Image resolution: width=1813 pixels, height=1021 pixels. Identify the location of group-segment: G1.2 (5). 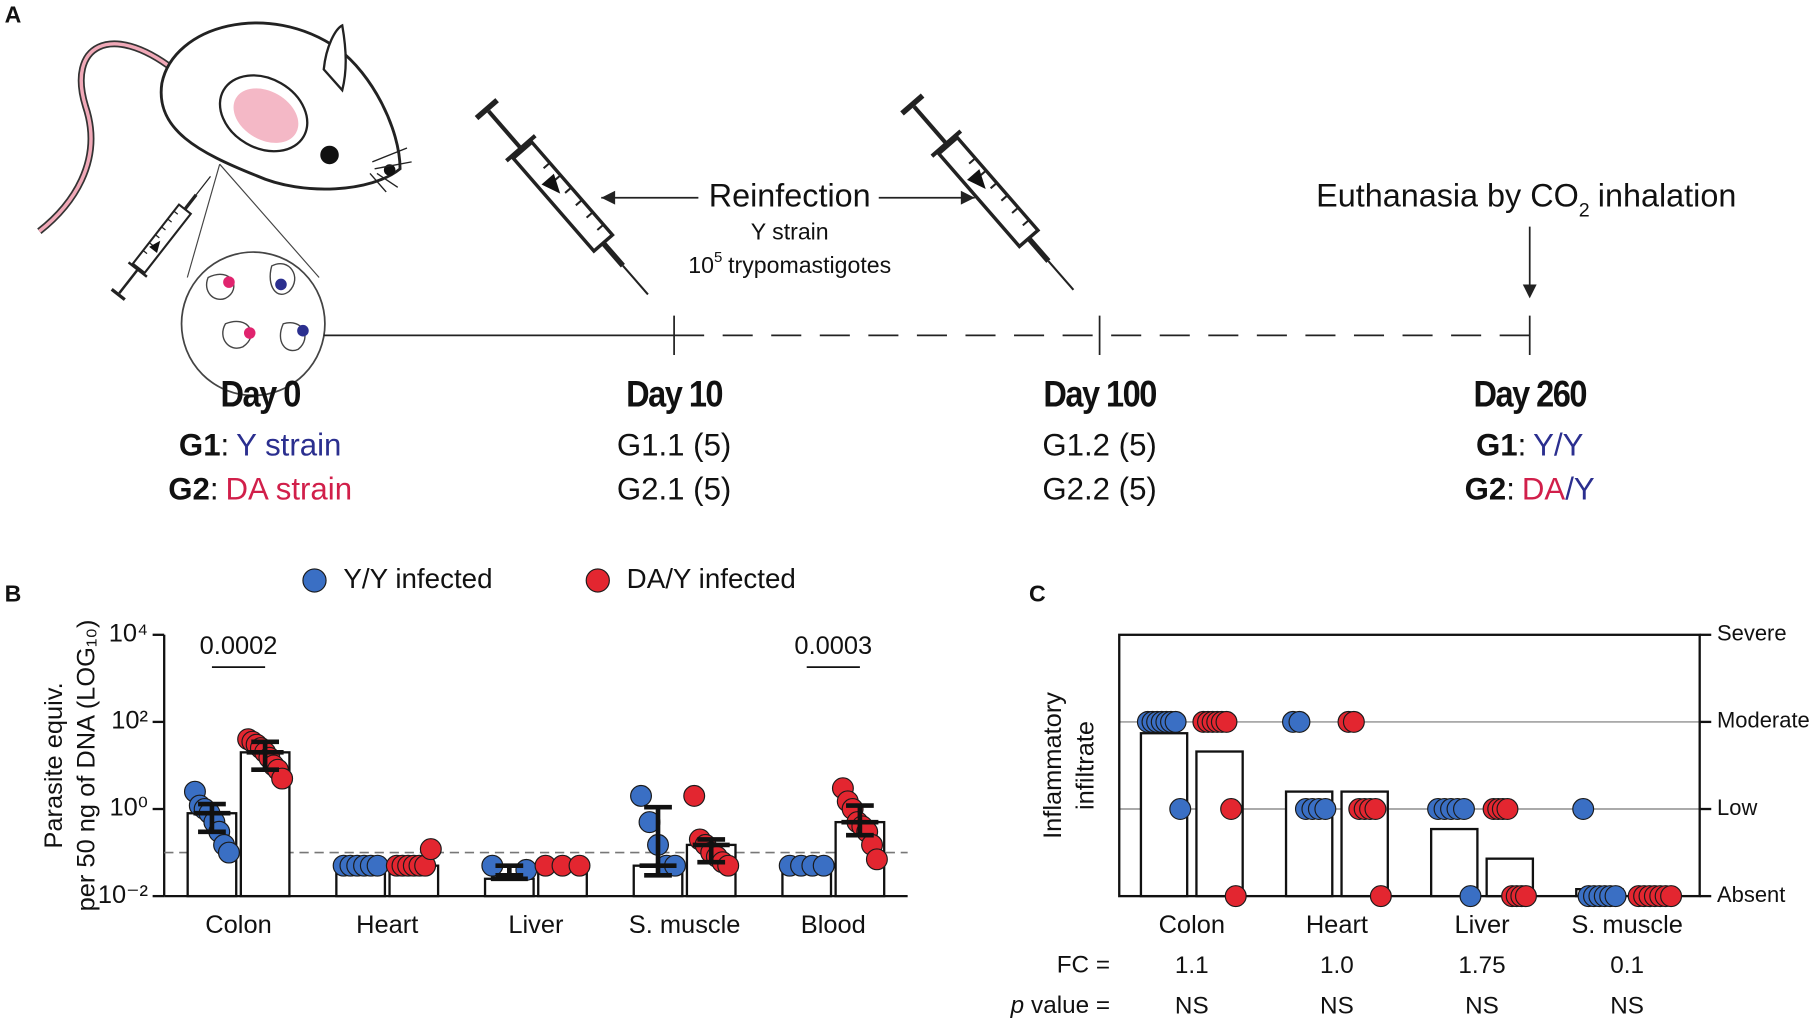
(1099, 445).